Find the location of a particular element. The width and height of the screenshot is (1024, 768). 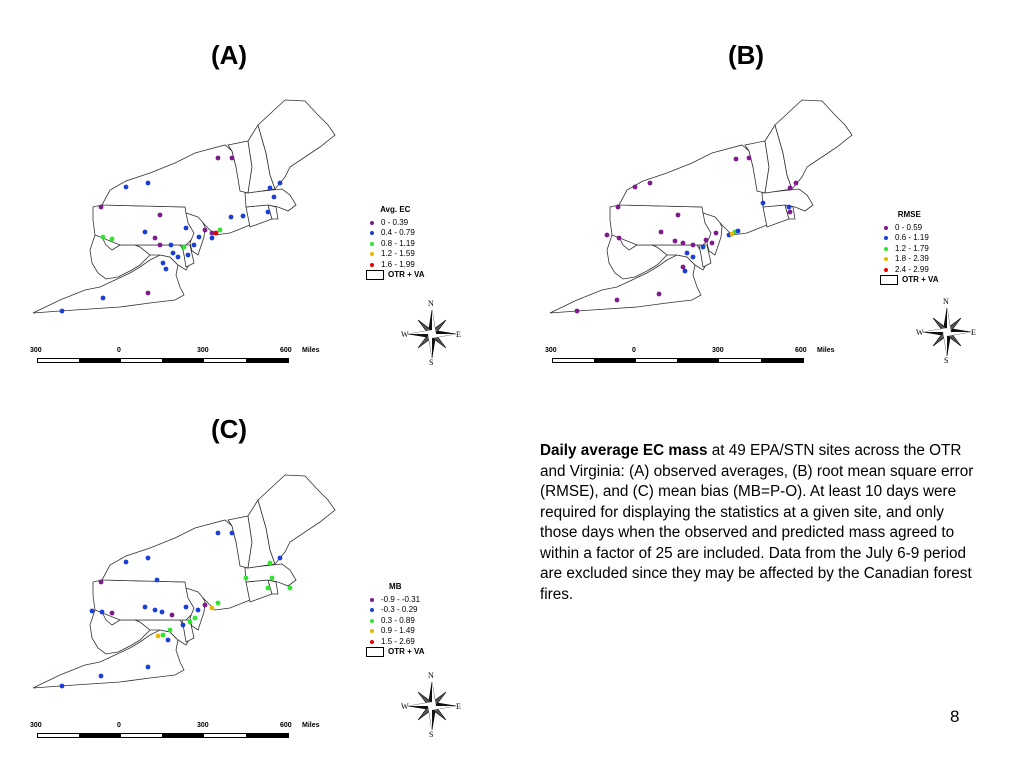

legend-dot-purple is located at coordinates (372, 222).